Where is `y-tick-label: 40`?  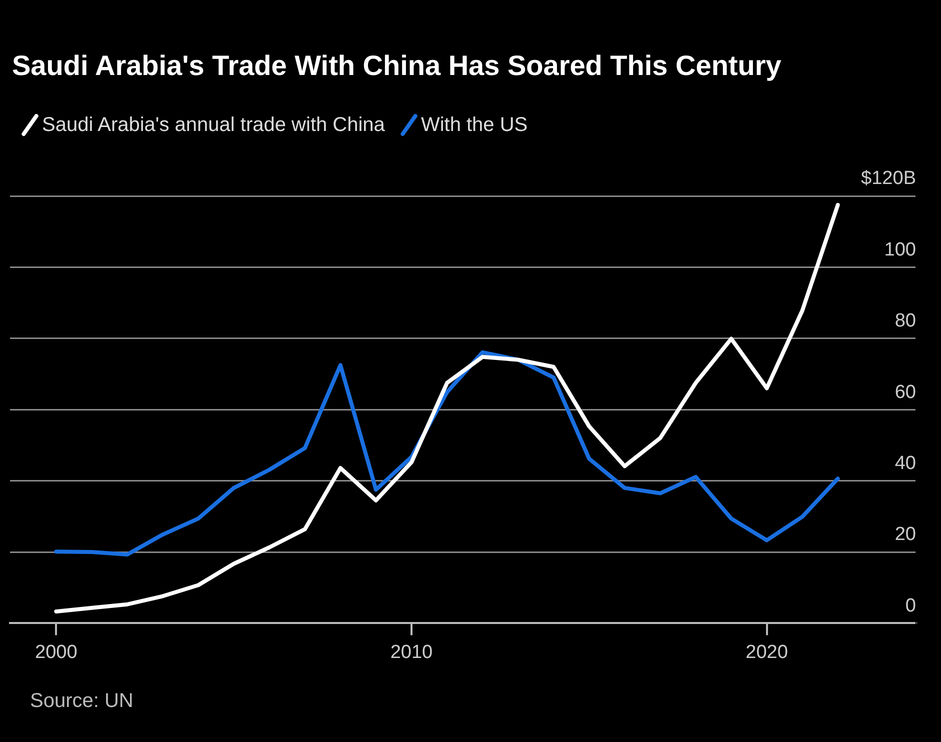
y-tick-label: 40 is located at coordinates (905, 463).